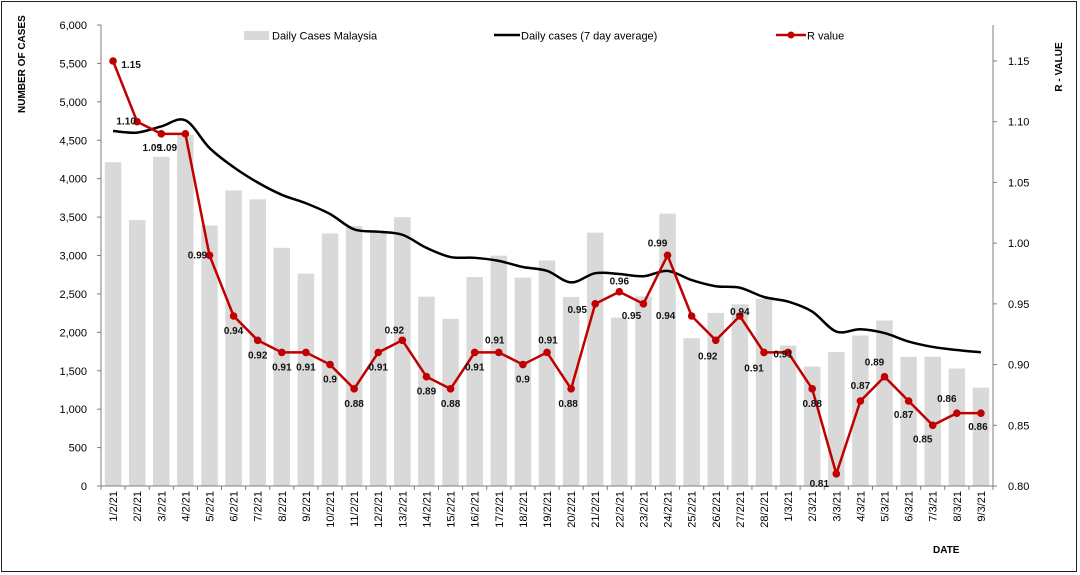 The height and width of the screenshot is (575, 1080). What do you see at coordinates (595, 304) in the screenshot?
I see `r-marker-21/2/21` at bounding box center [595, 304].